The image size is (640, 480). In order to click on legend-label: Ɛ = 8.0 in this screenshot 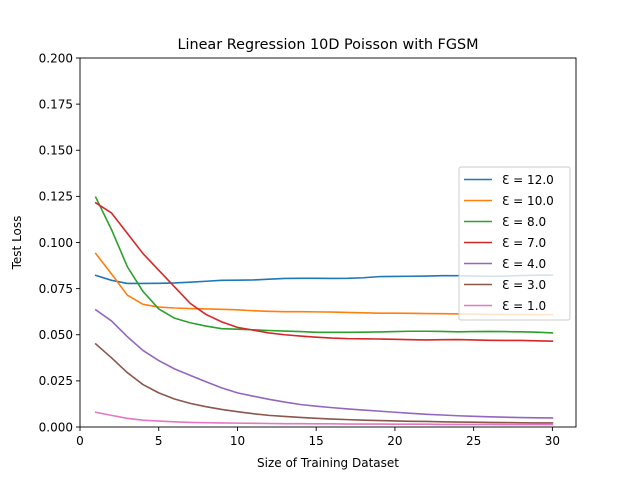, I will do `click(524, 222)`.